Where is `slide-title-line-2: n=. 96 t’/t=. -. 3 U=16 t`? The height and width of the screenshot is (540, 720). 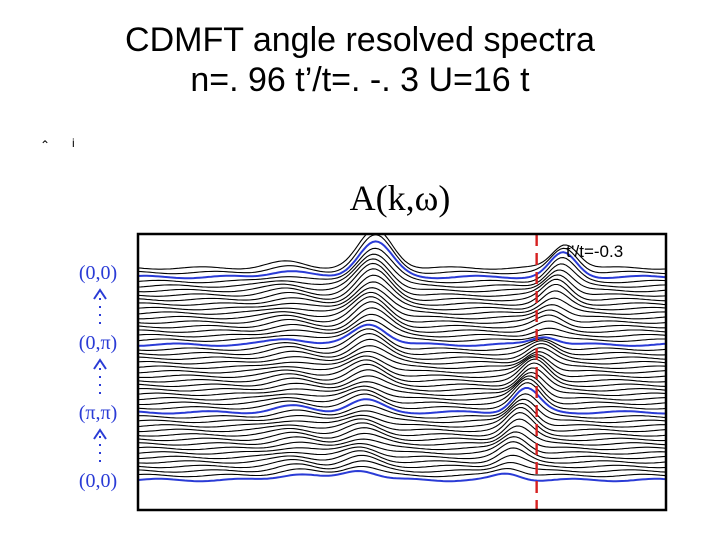 slide-title-line-2: n=. 96 t’/t=. -. 3 U=16 t is located at coordinates (360, 80).